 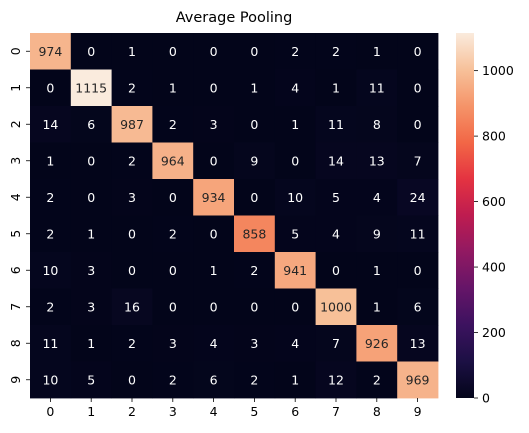 What do you see at coordinates (377, 160) in the screenshot?
I see `cell-value-label: 13` at bounding box center [377, 160].